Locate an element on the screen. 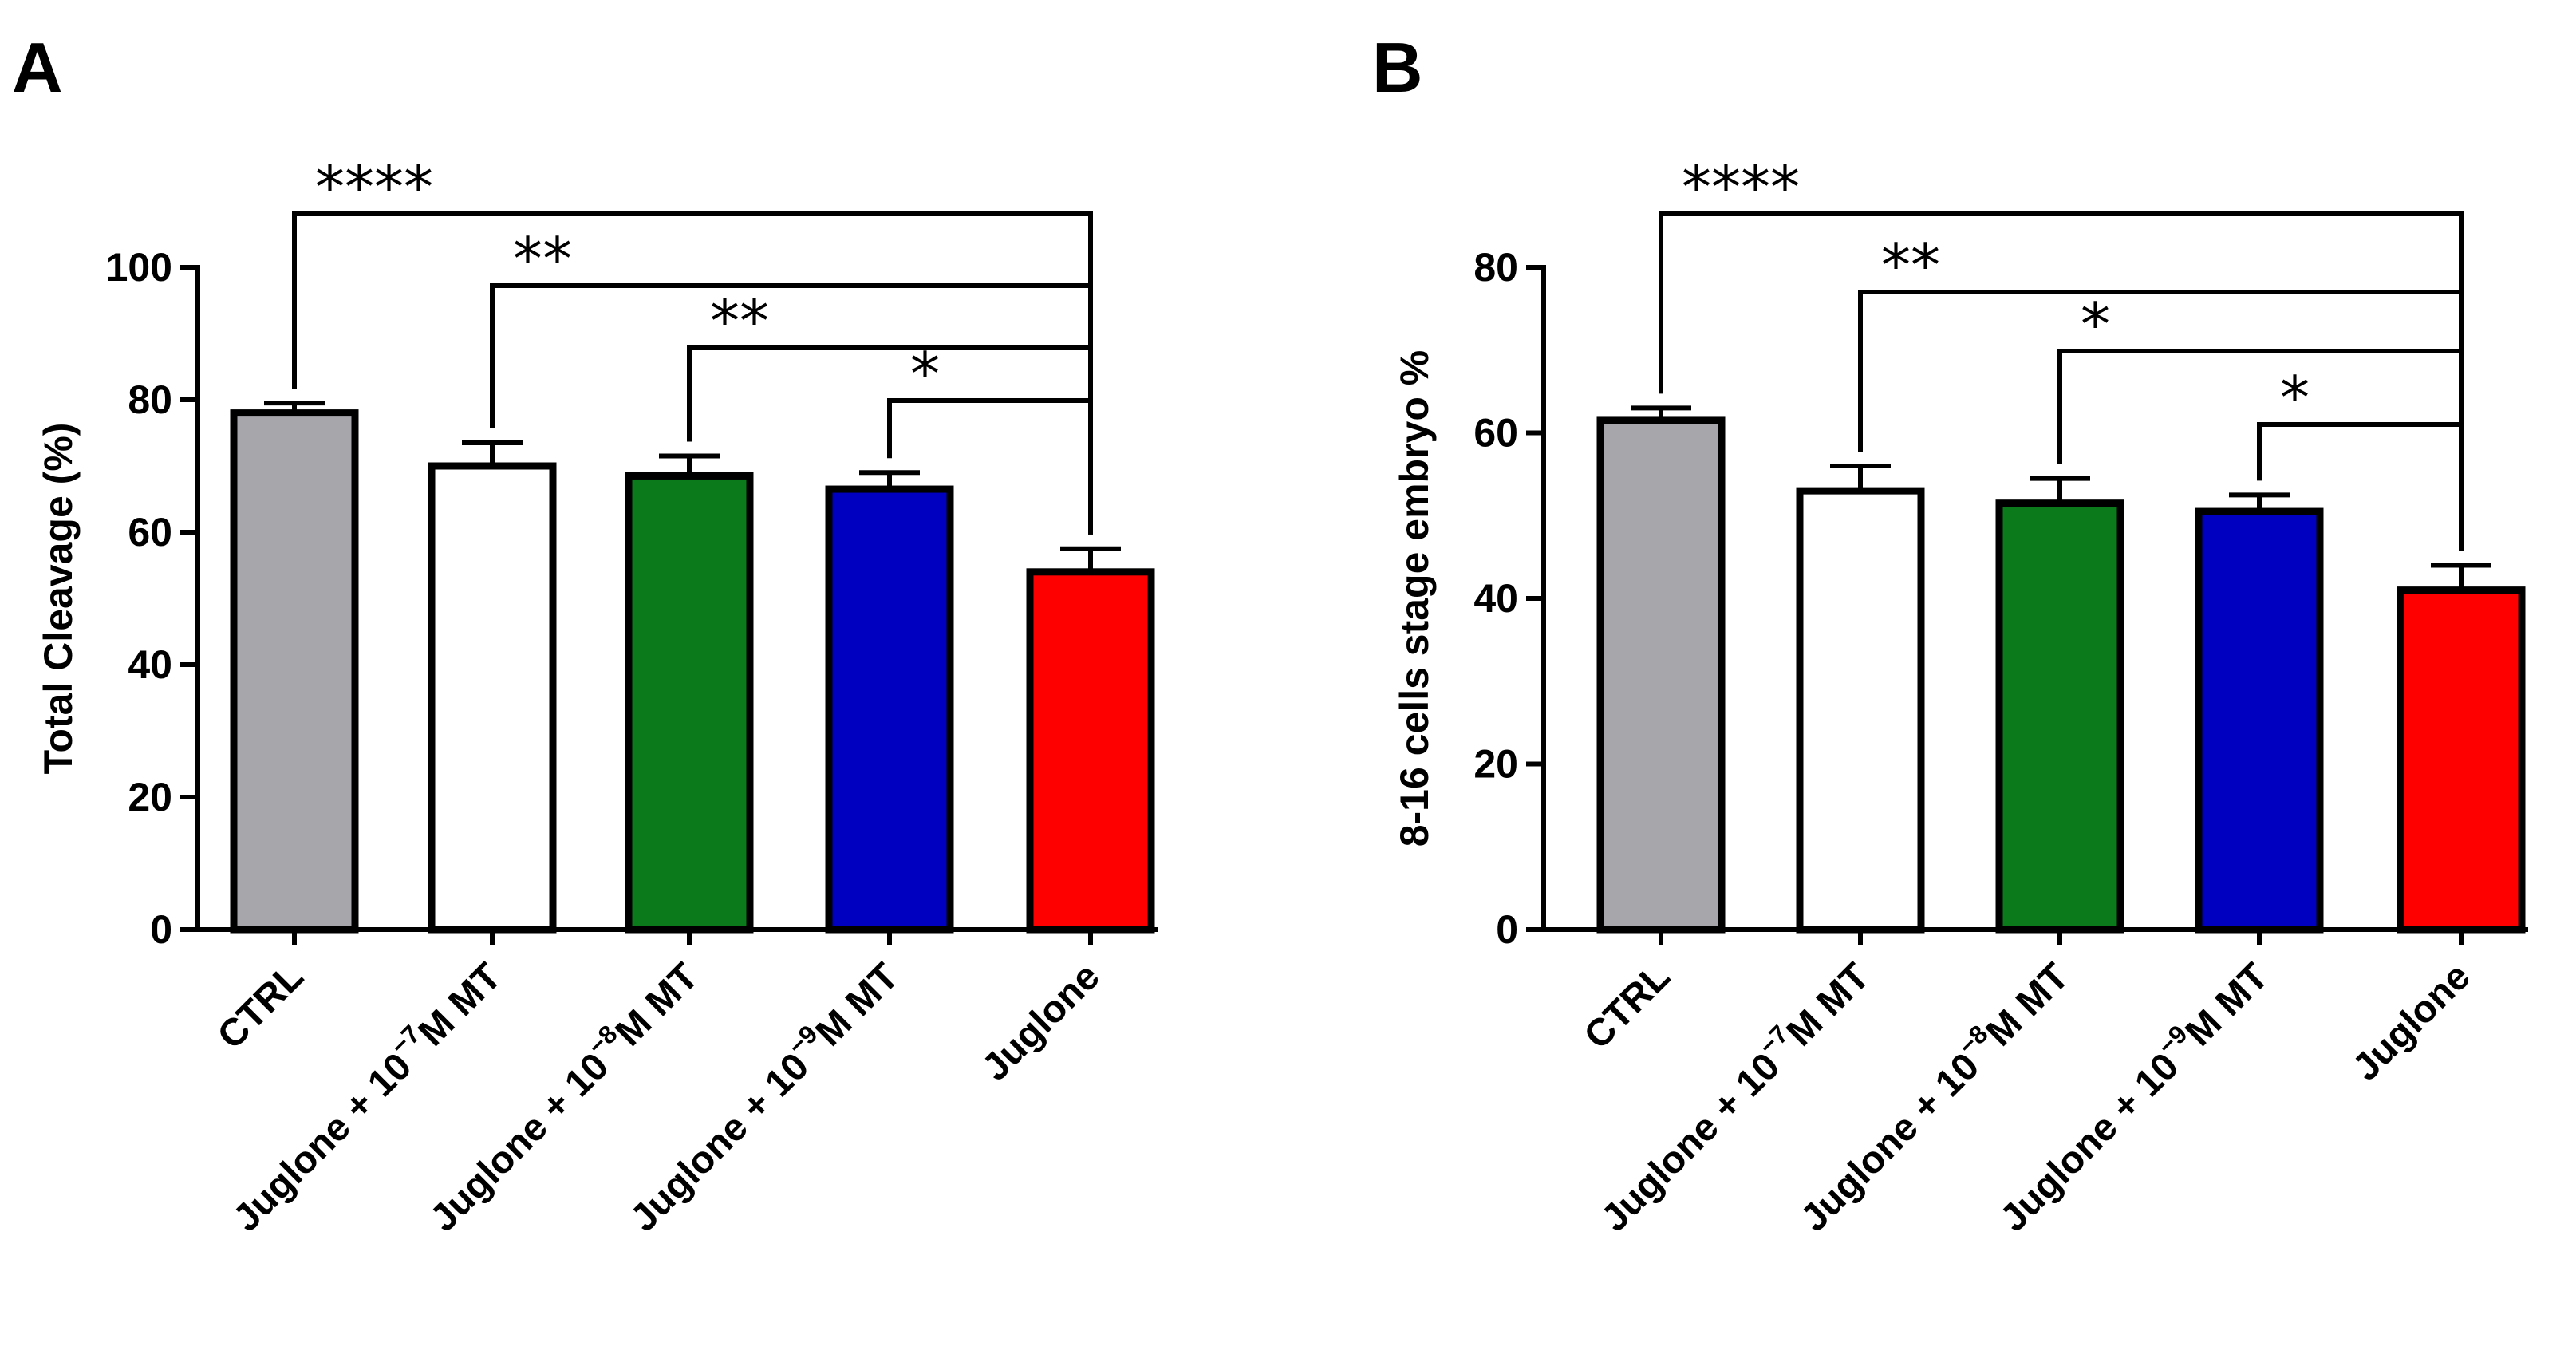 The width and height of the screenshot is (2576, 1350). panel-letter: B is located at coordinates (1397, 67).